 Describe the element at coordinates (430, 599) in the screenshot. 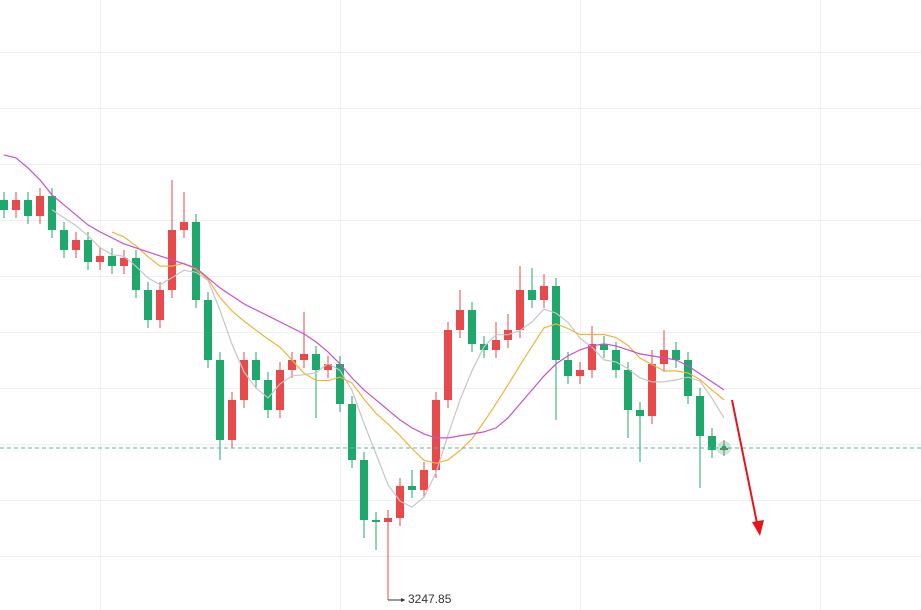

I see `low-price-label: 3247.85` at that location.